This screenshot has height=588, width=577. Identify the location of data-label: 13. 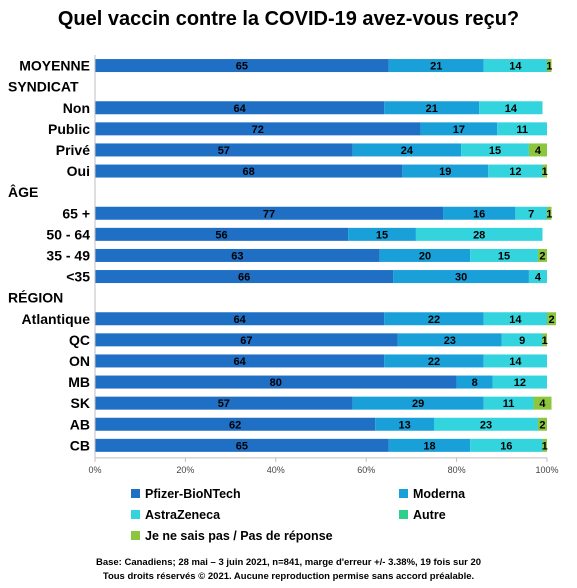
(404, 425).